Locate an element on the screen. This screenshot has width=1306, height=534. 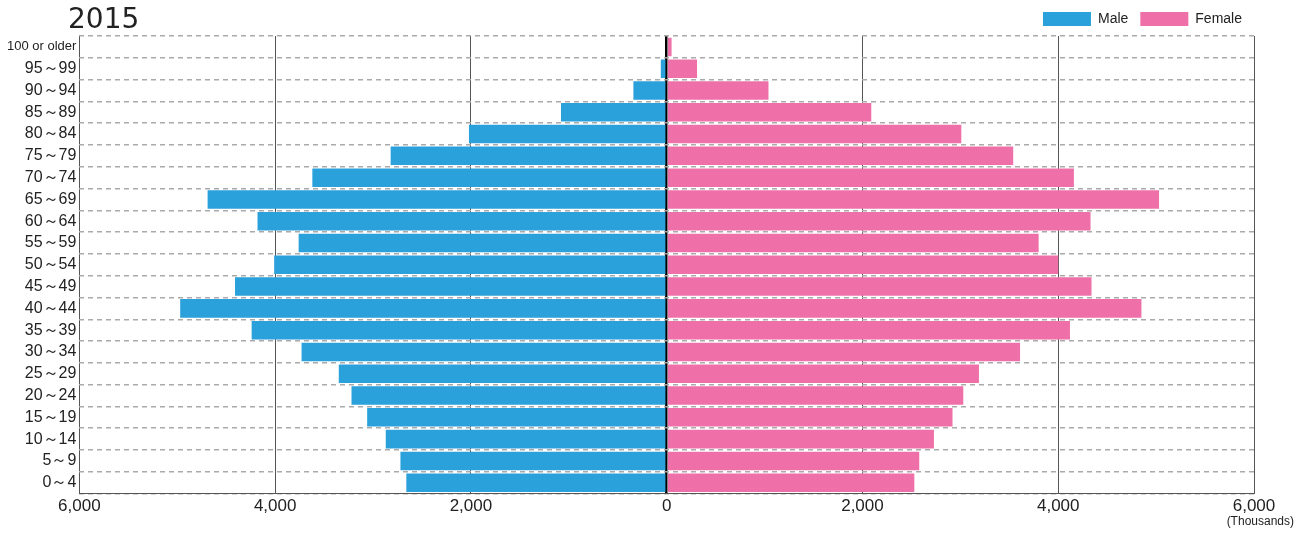
y-tick-label: 30～34 is located at coordinates (50, 351).